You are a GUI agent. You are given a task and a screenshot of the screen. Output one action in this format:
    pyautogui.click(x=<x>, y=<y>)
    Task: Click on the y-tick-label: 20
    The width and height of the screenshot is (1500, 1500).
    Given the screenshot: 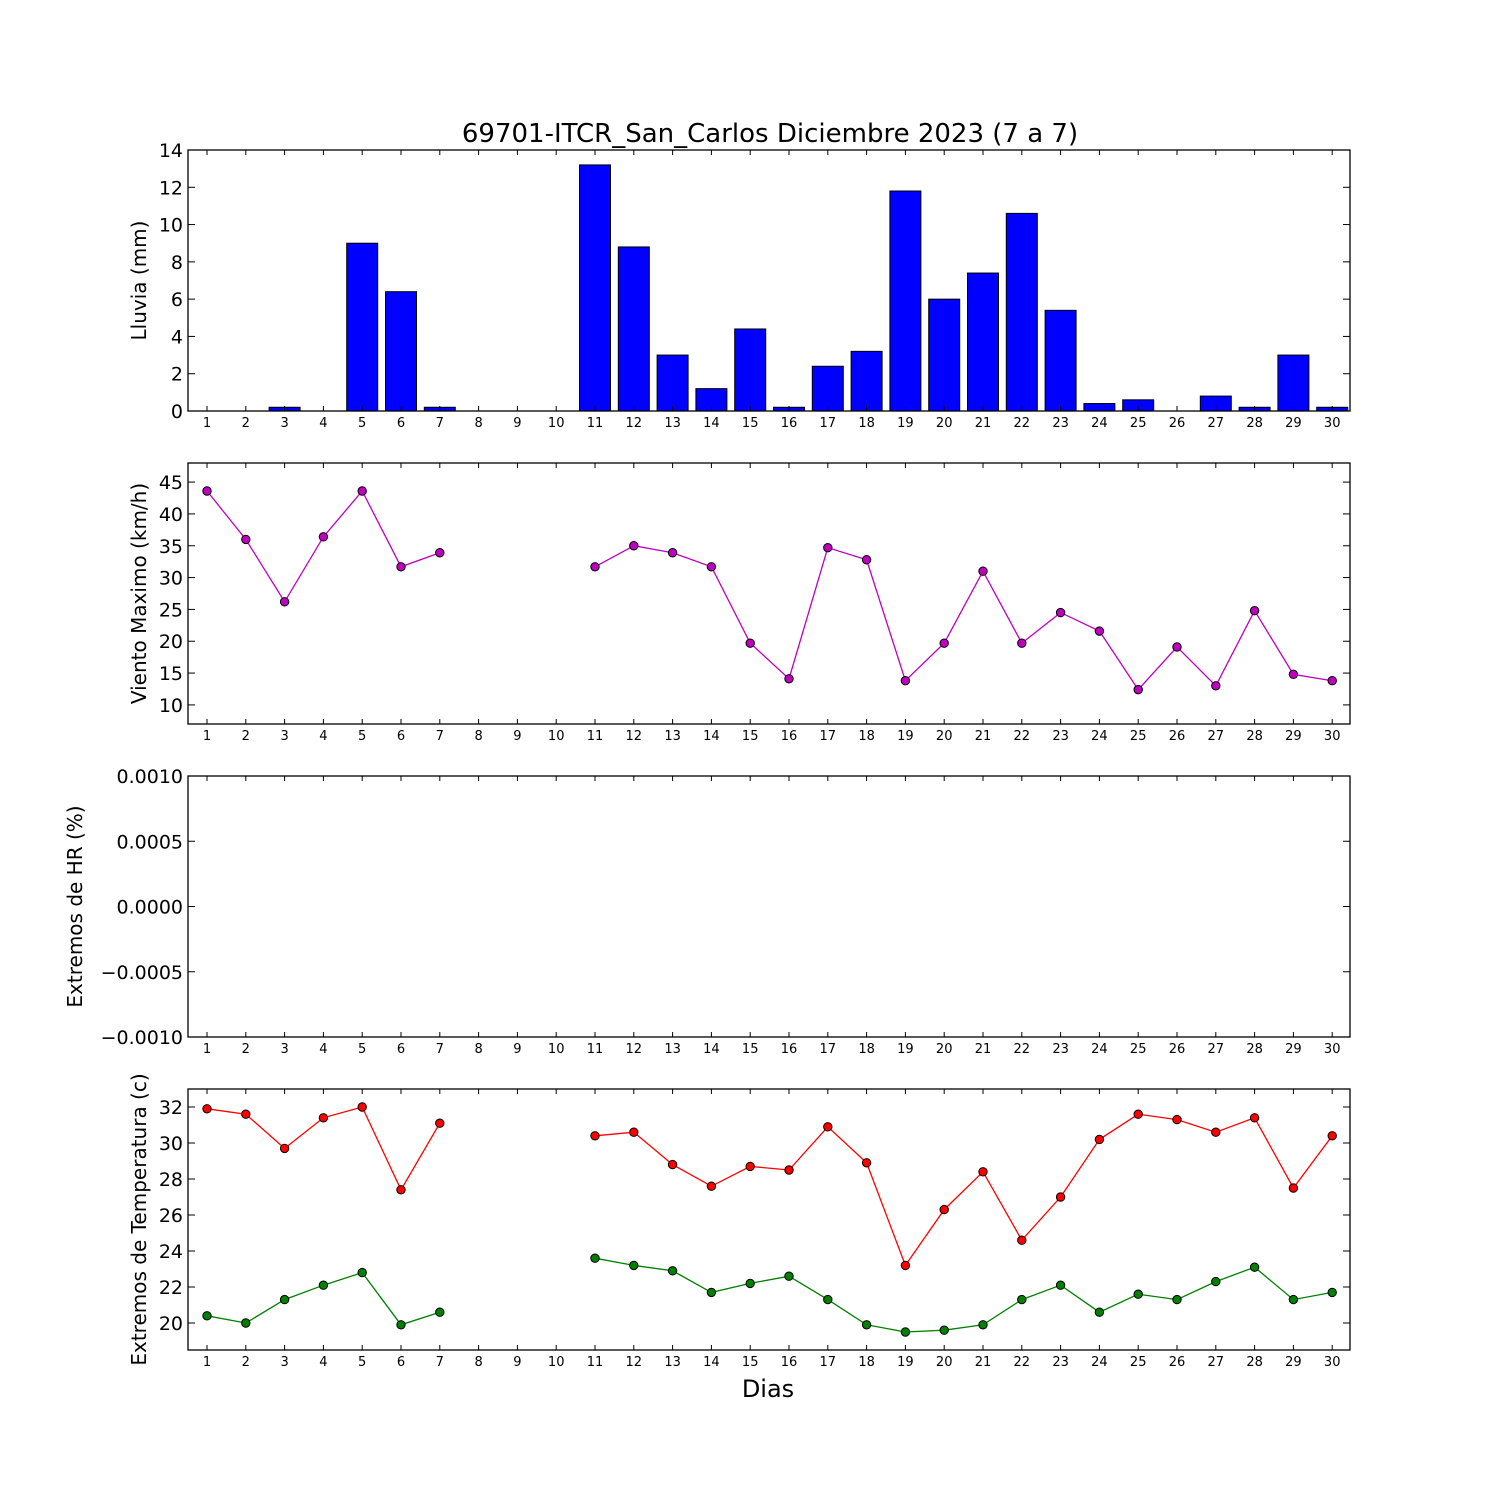 What is the action you would take?
    pyautogui.click(x=171, y=1324)
    